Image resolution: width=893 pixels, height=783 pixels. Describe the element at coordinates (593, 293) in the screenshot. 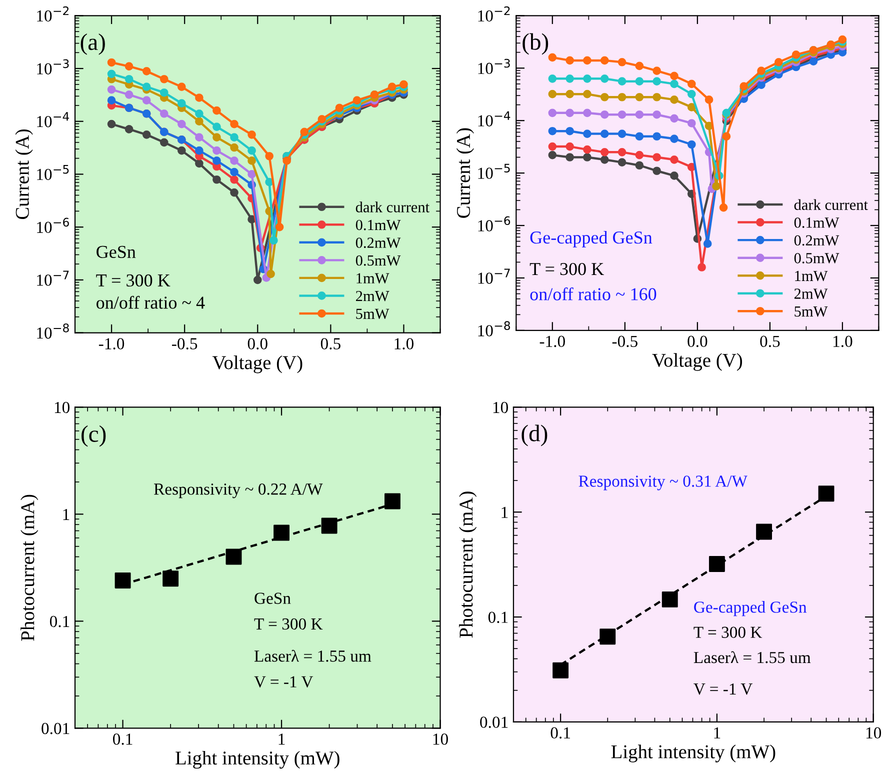

I see `annotation: on/off ratio ~ 160` at that location.